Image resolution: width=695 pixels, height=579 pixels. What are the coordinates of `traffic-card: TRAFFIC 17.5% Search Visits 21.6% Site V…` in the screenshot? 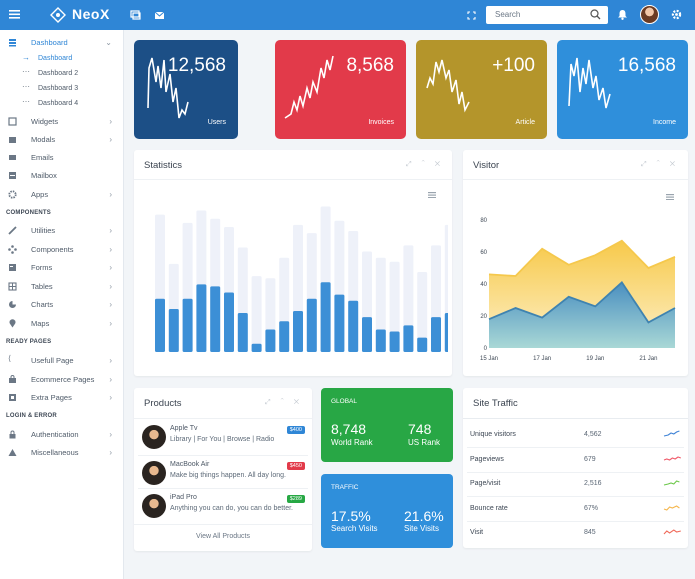 It's located at (387, 511).